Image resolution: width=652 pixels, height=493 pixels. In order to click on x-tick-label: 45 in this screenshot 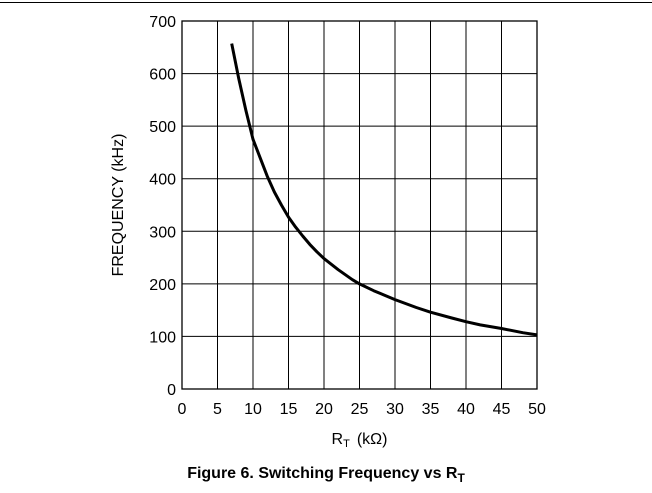, I will do `click(502, 409)`.